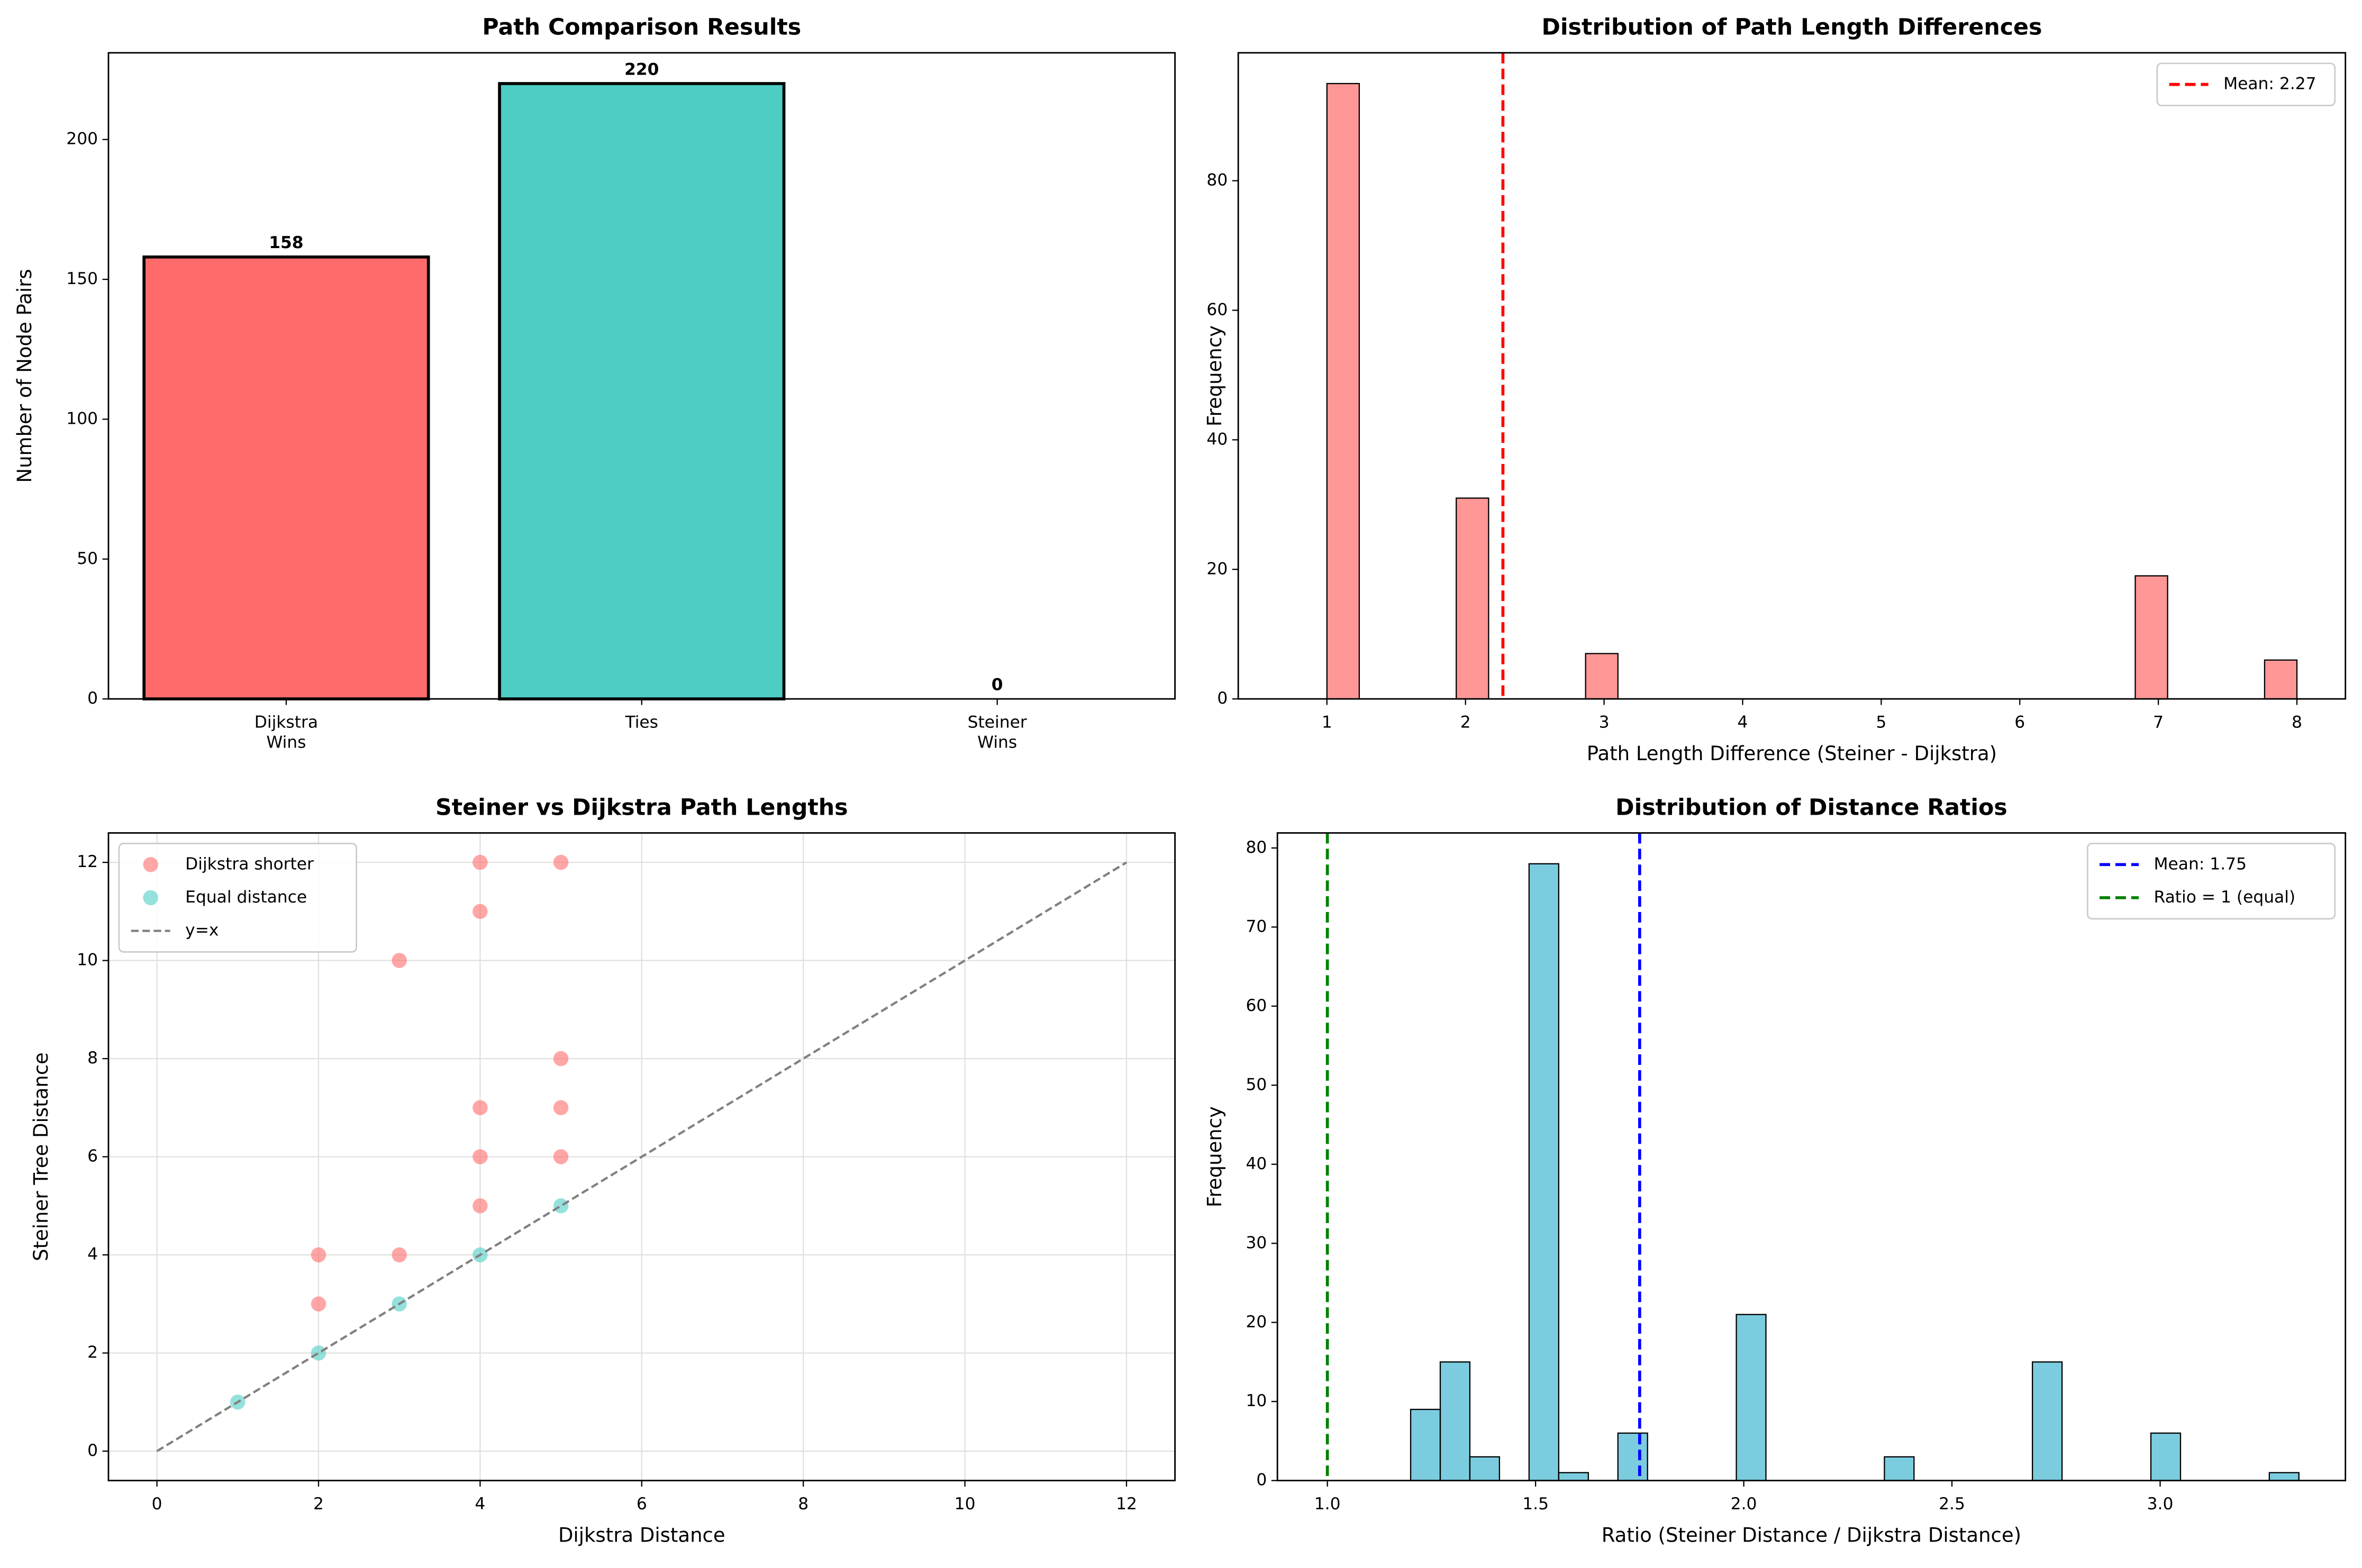 The height and width of the screenshot is (1568, 2362). Describe the element at coordinates (82, 139) in the screenshot. I see `y-tick-label: 200` at that location.